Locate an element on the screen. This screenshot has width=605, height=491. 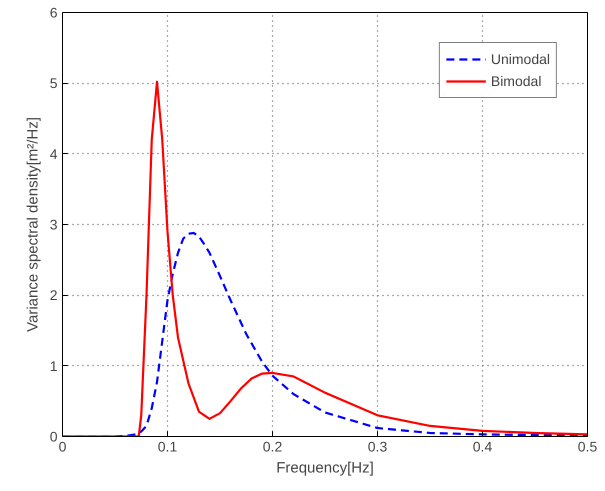
x-tick-label: 0.5 is located at coordinates (588, 446).